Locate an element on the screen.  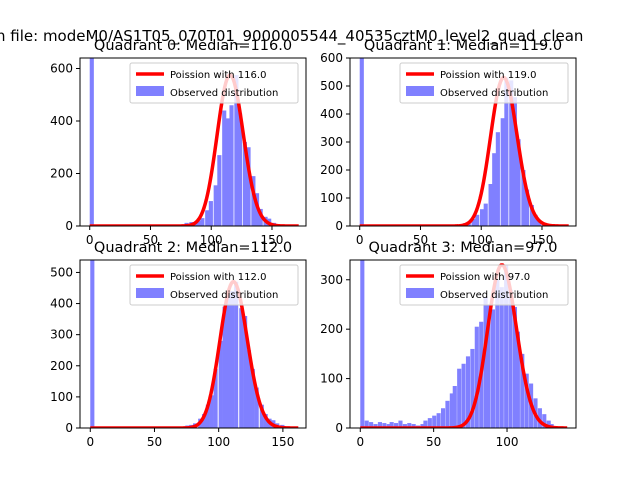
legend-poisson-label: Poission with 119.0 is located at coordinates (488, 75).